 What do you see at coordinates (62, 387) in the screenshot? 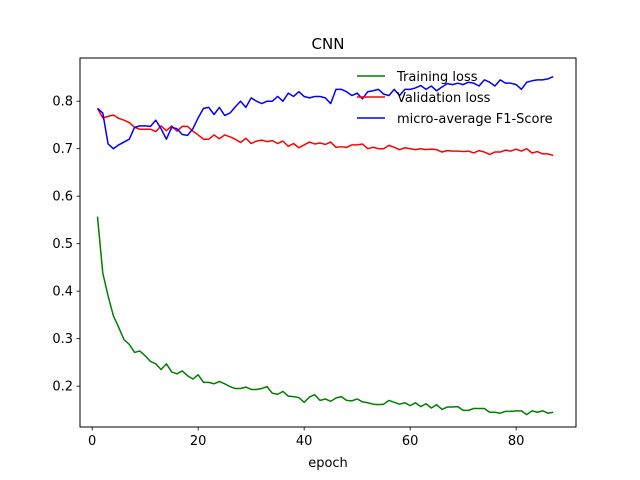
I see `y-tick-label: 0.2` at bounding box center [62, 387].